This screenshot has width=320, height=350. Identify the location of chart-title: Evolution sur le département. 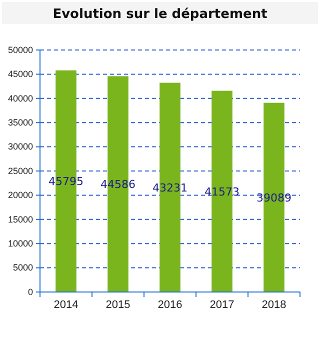
(160, 14).